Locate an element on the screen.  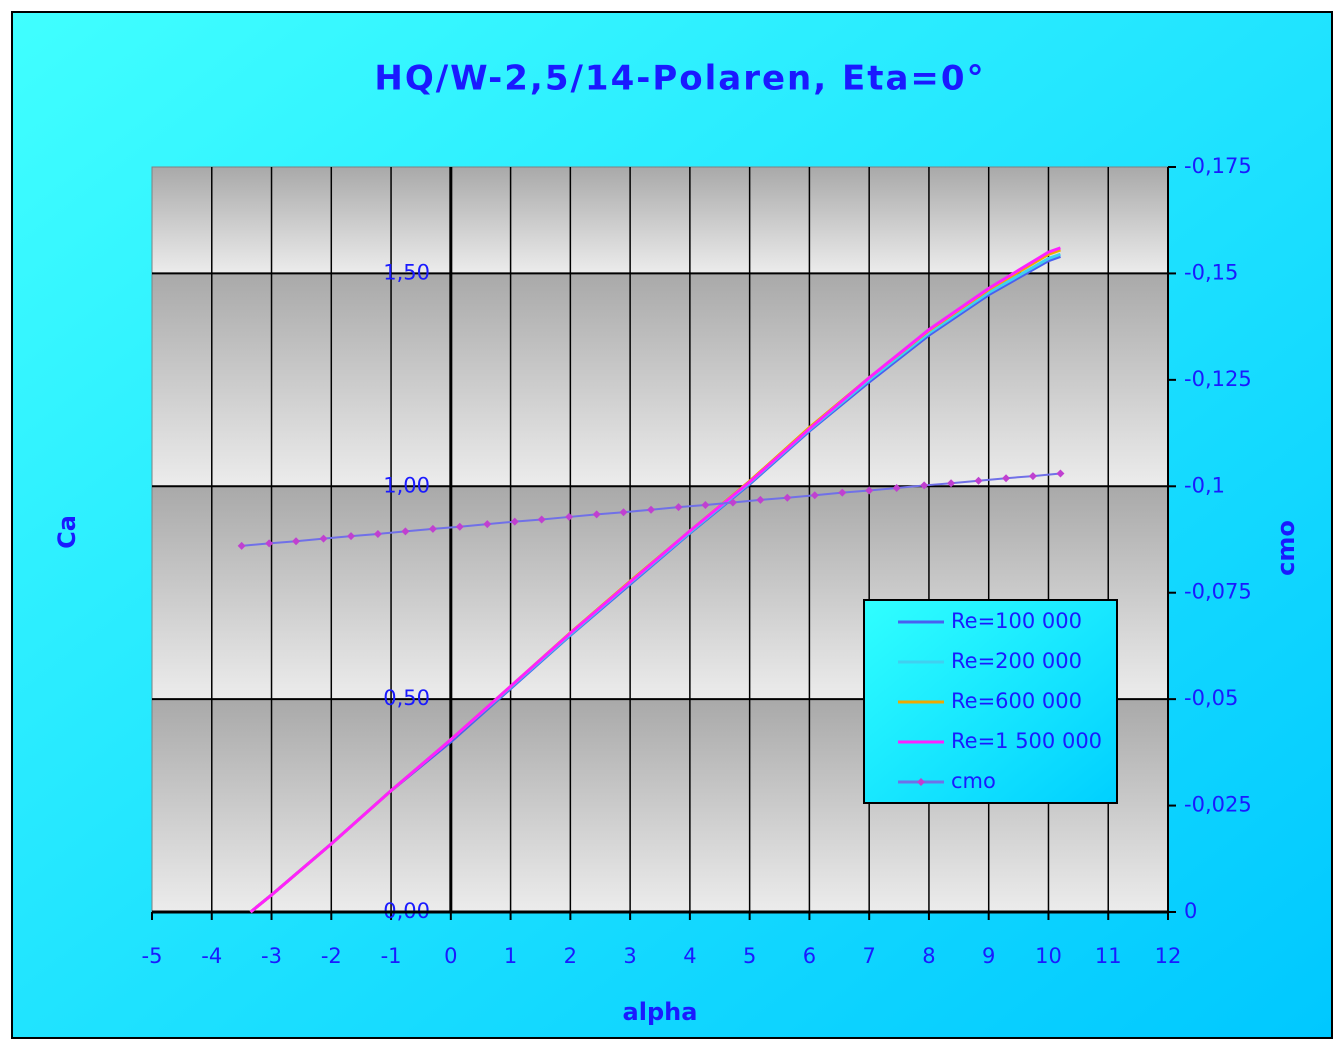
x-tick-label: 6 is located at coordinates (809, 956).